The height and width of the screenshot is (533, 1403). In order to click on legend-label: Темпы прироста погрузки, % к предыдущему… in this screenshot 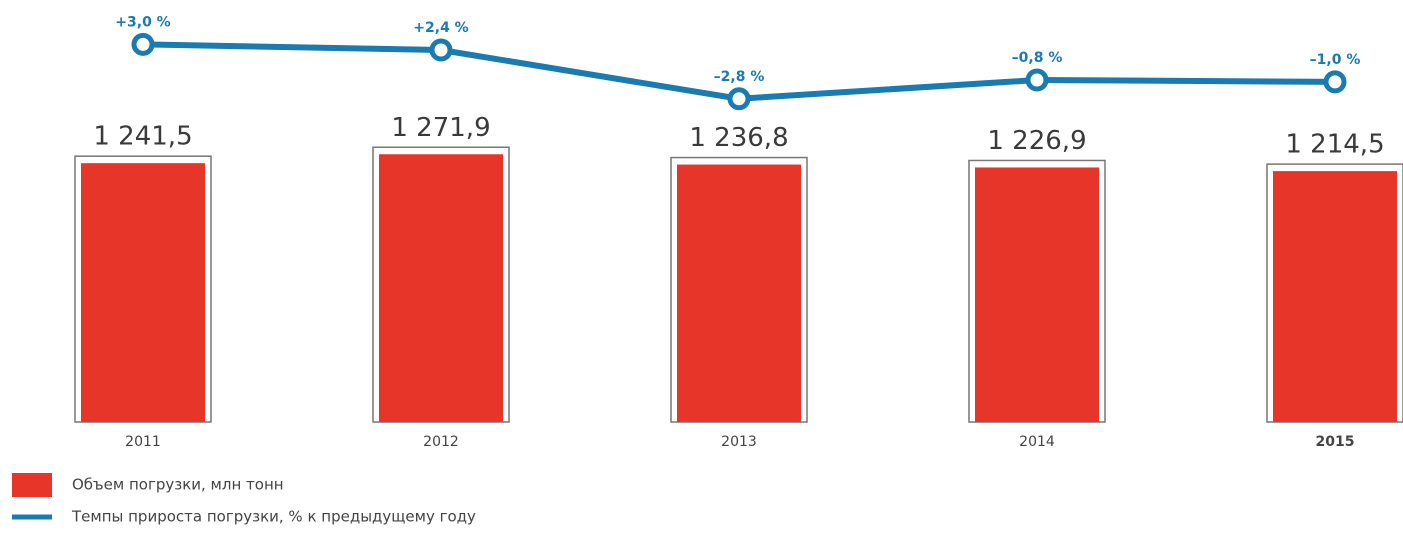, I will do `click(273, 517)`.